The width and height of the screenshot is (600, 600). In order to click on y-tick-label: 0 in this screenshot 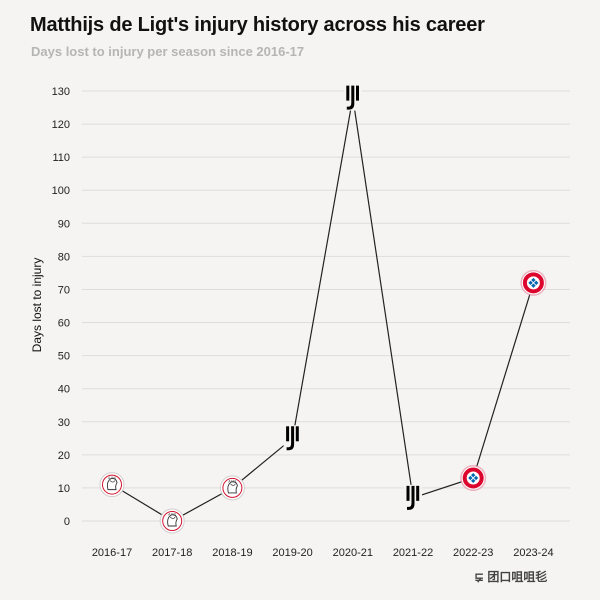, I will do `click(67, 522)`.